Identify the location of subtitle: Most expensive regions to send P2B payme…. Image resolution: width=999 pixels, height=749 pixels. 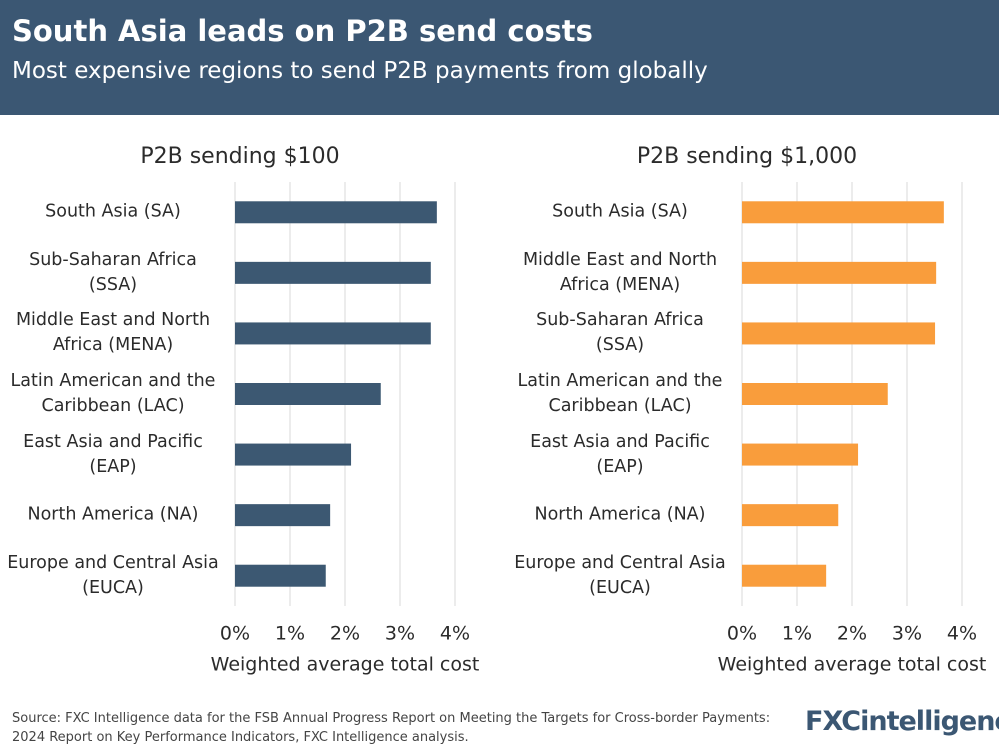
(360, 71).